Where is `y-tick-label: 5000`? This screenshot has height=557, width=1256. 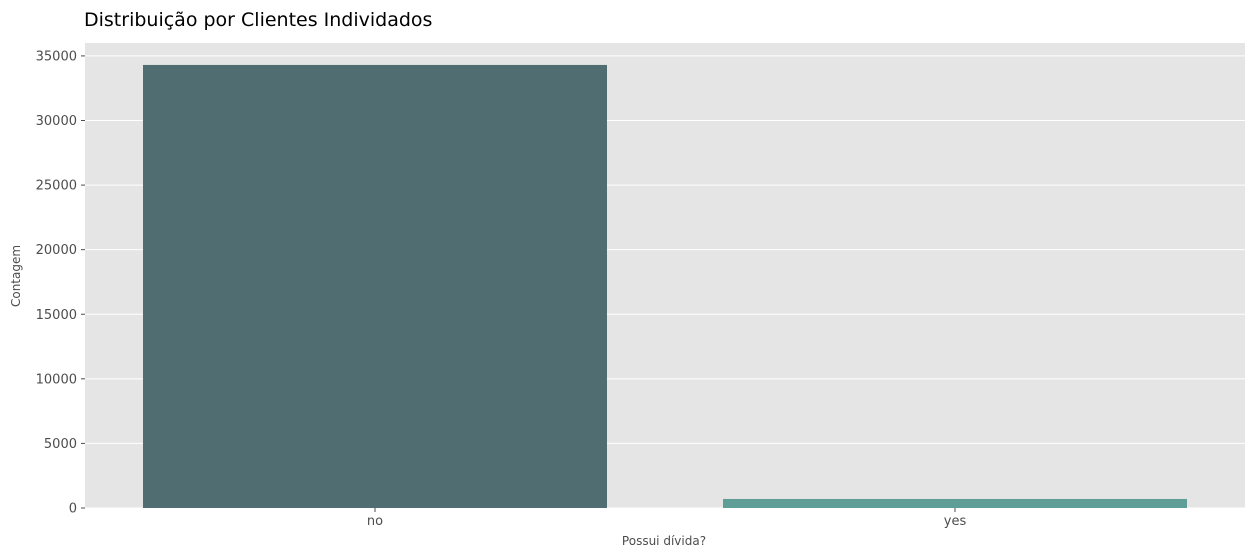
y-tick-label: 5000 is located at coordinates (60, 444).